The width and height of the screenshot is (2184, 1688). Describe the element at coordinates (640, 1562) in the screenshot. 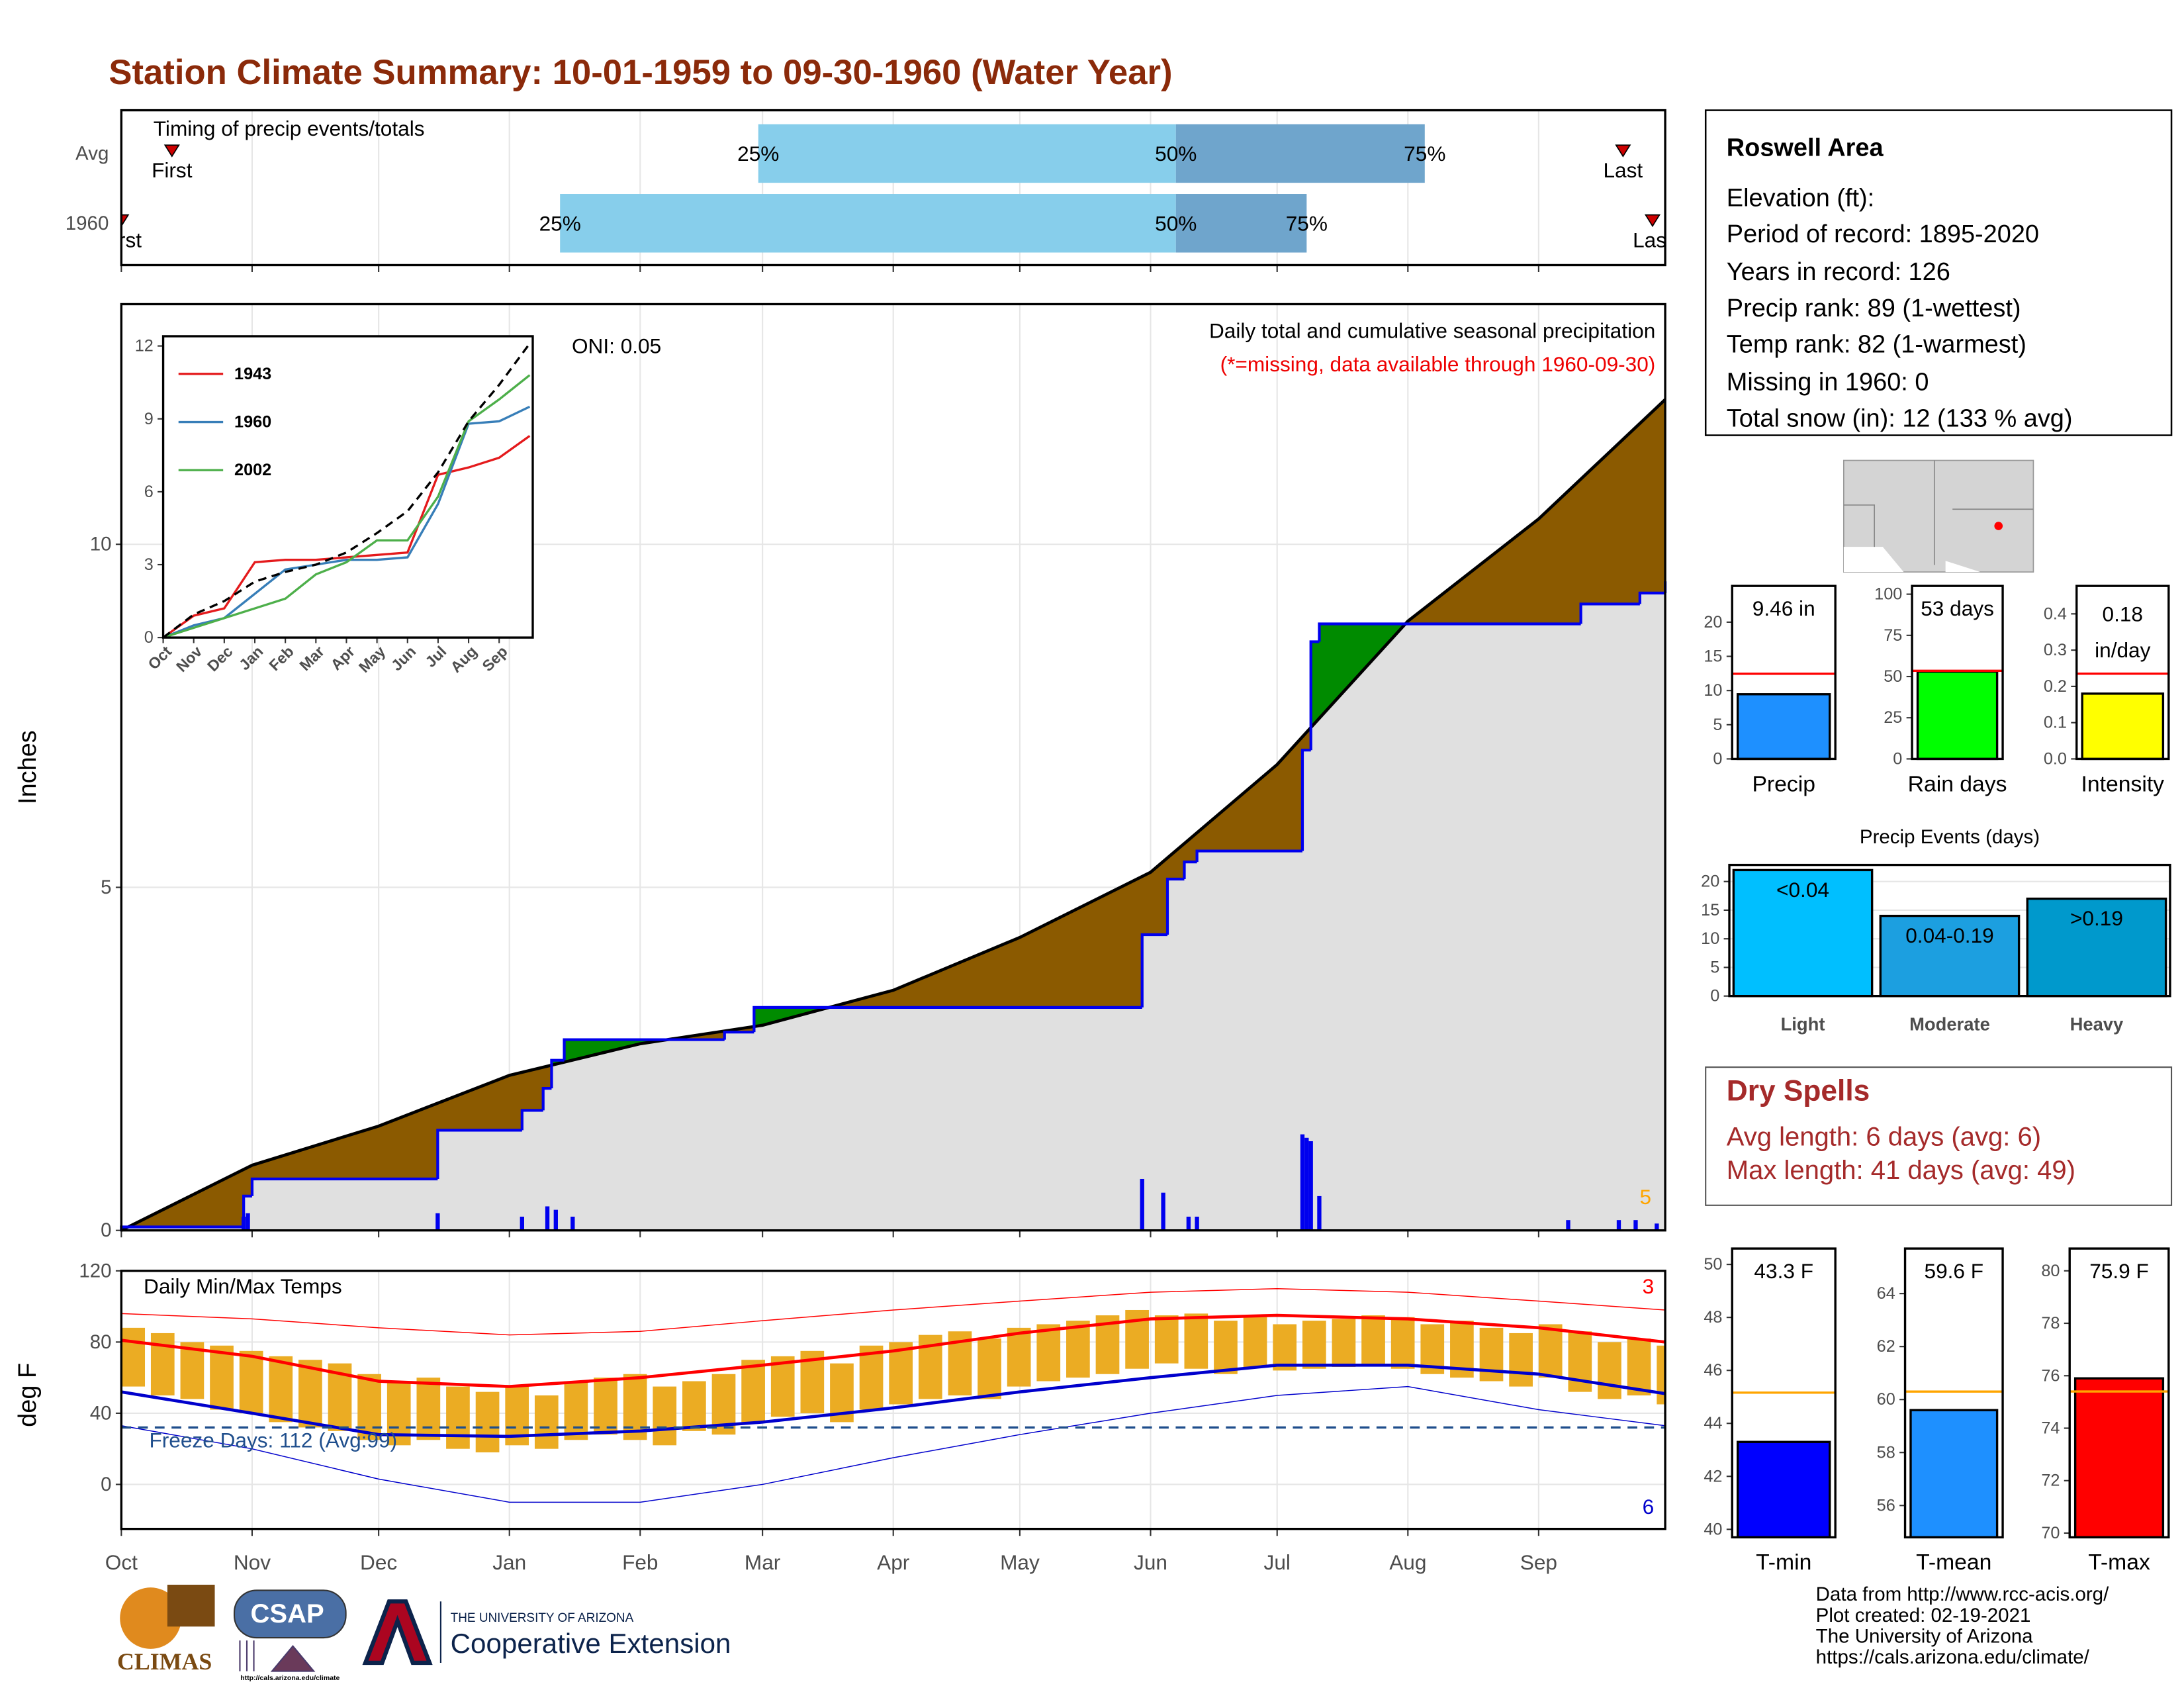

I see `x-tick-label: Feb` at that location.